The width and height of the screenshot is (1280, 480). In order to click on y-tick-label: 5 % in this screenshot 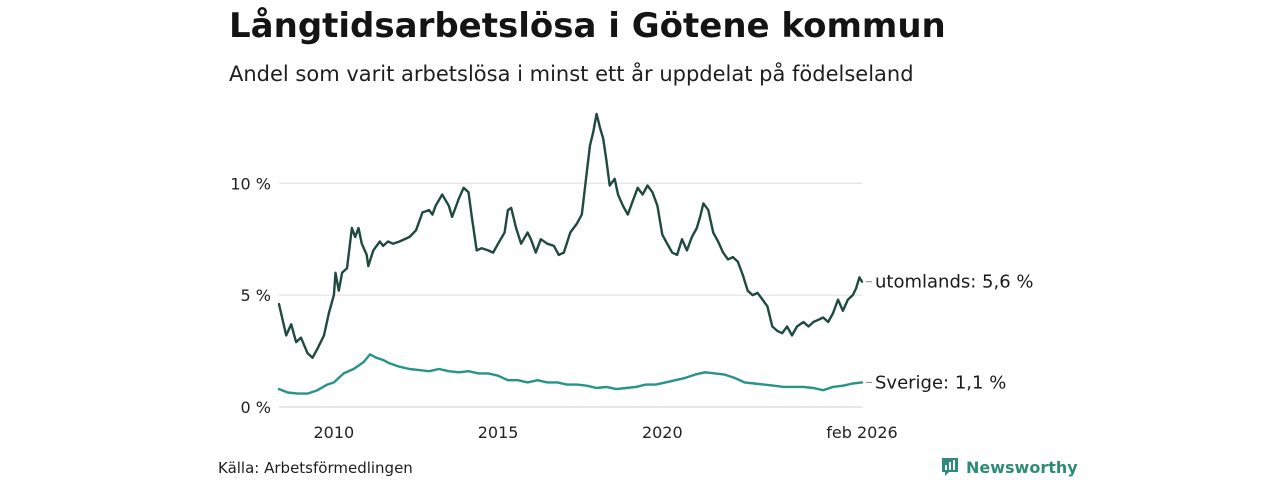, I will do `click(256, 295)`.